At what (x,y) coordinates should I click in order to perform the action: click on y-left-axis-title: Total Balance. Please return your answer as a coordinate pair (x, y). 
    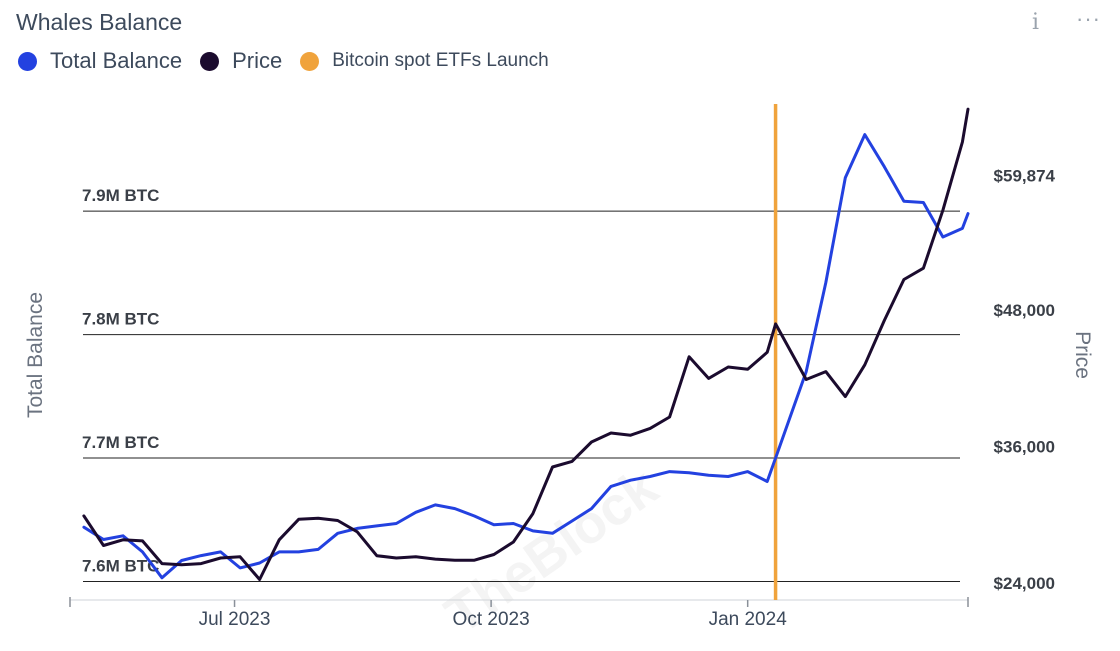
    Looking at the image, I should click on (35, 355).